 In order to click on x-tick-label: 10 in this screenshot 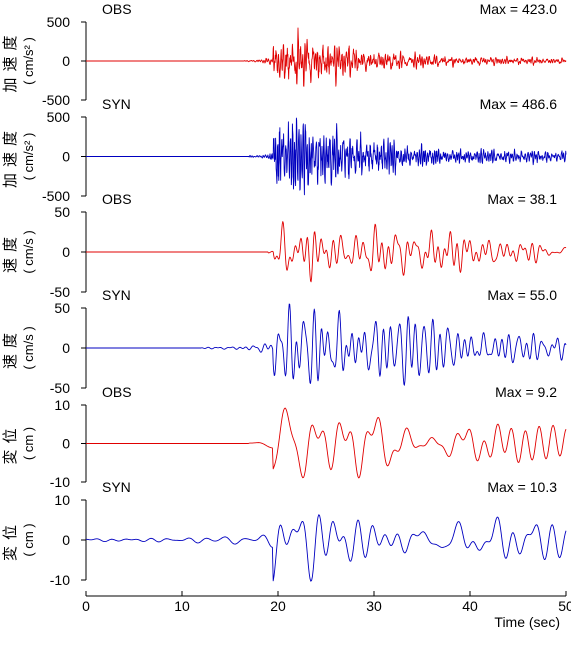, I will do `click(182, 606)`.